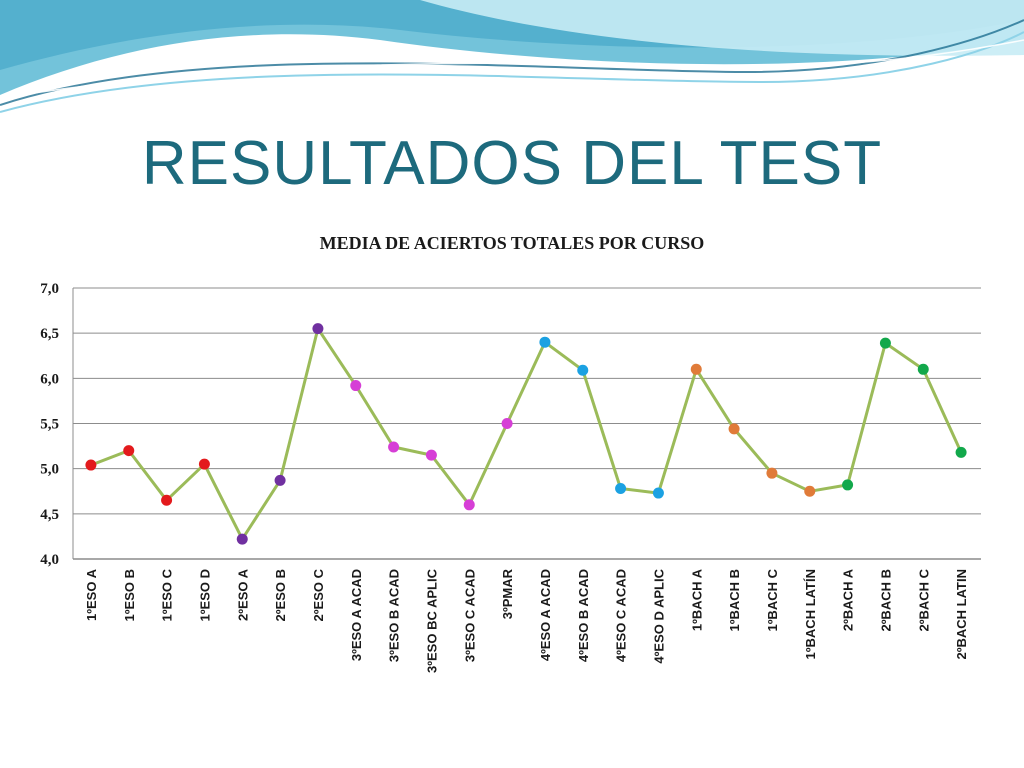  What do you see at coordinates (810, 614) in the screenshot?
I see `x-tick-label: 1ºBACH LATÍN` at bounding box center [810, 614].